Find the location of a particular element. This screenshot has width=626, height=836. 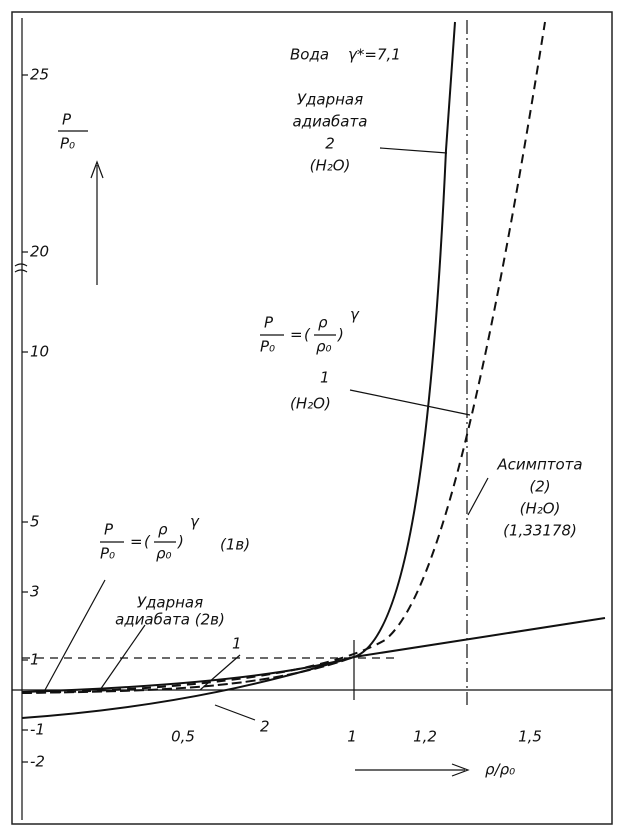

curve-index: 1 is located at coordinates (325, 378).